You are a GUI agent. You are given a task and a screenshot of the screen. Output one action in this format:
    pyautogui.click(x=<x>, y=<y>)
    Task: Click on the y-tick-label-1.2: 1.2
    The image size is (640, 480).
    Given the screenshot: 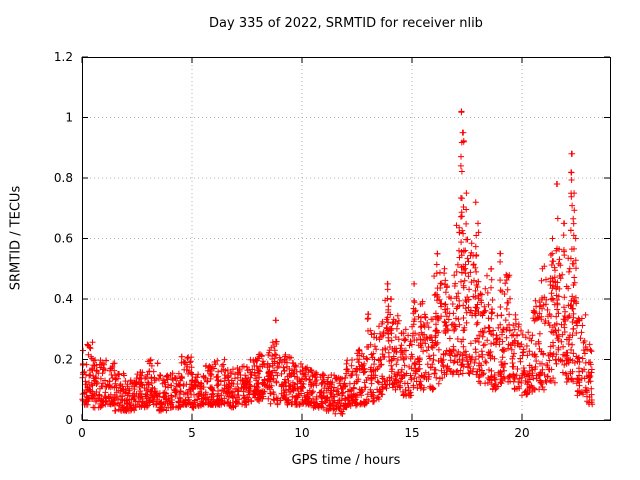 What is the action you would take?
    pyautogui.click(x=63, y=57)
    